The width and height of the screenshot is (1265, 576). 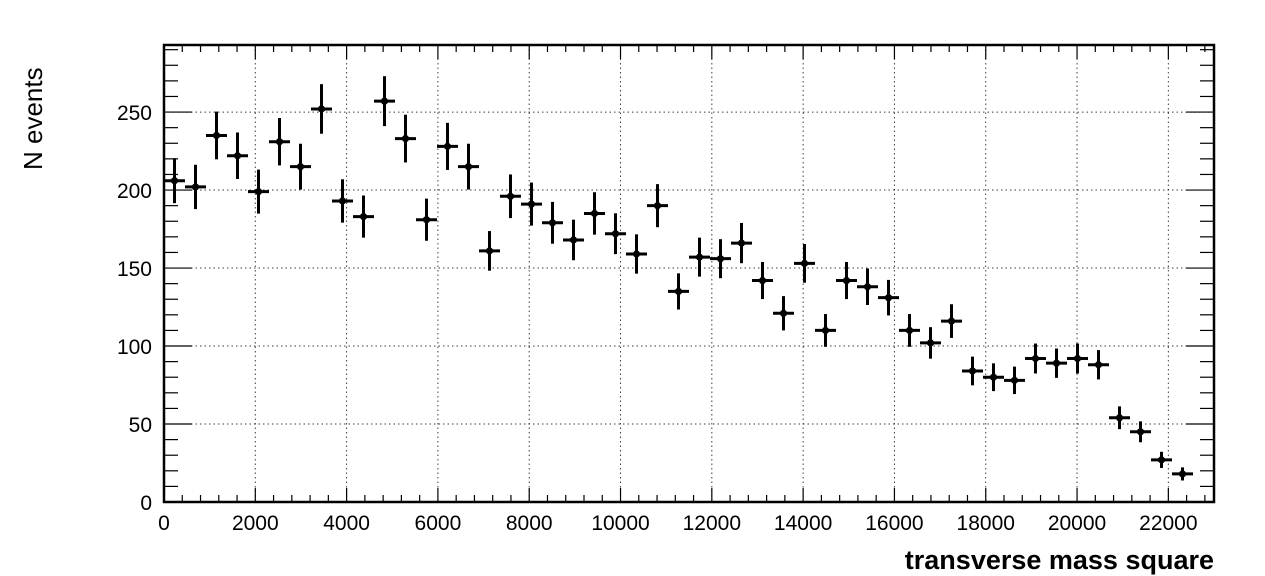 What do you see at coordinates (134, 191) in the screenshot?
I see `y-tick-label: 200` at bounding box center [134, 191].